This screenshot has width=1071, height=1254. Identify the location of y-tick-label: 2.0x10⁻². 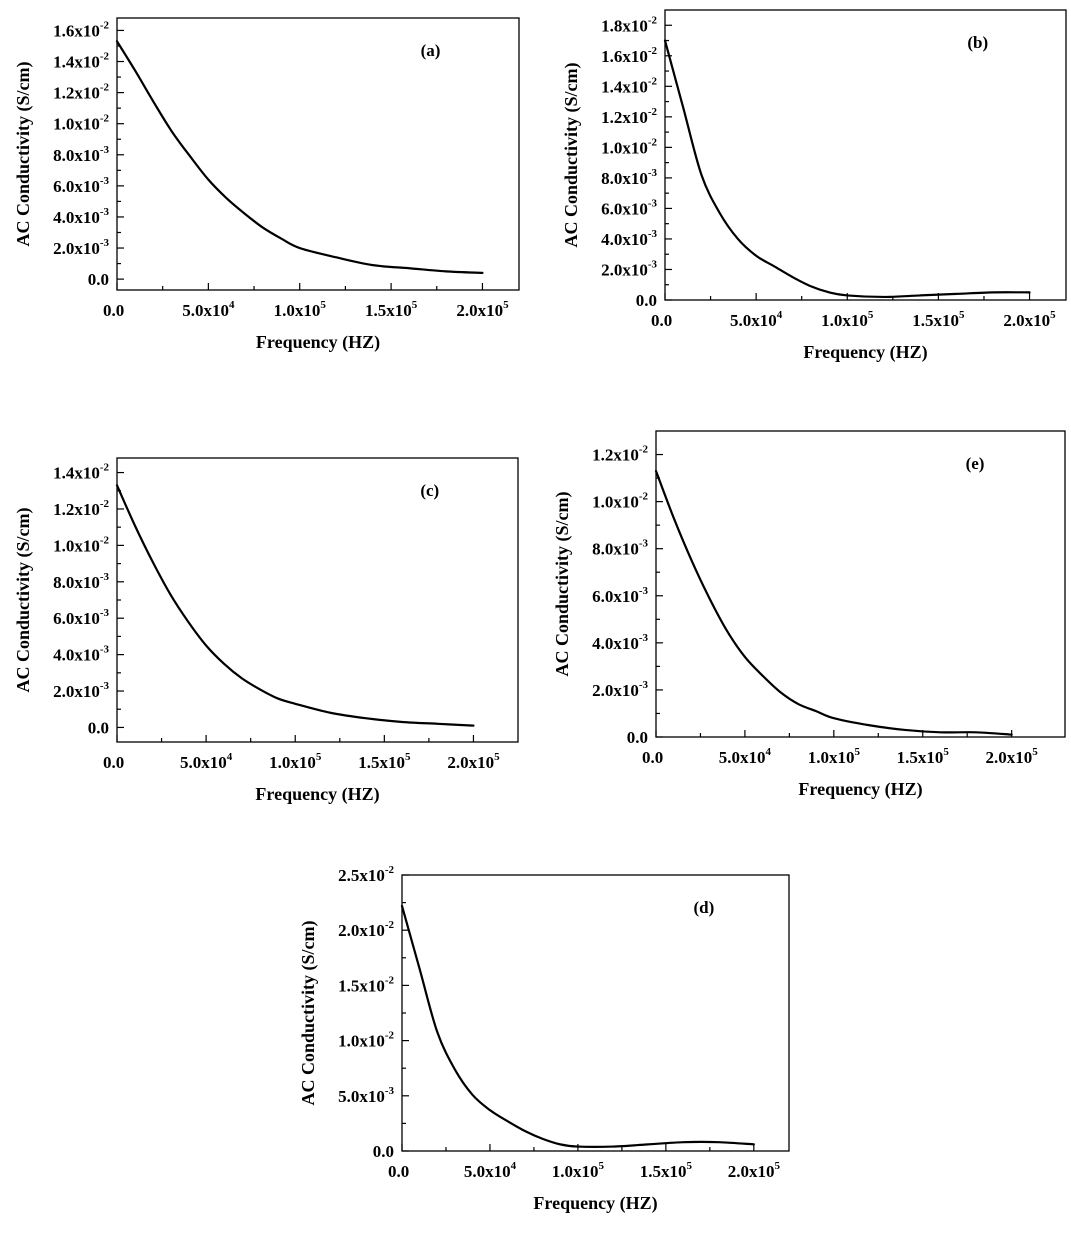
(366, 929).